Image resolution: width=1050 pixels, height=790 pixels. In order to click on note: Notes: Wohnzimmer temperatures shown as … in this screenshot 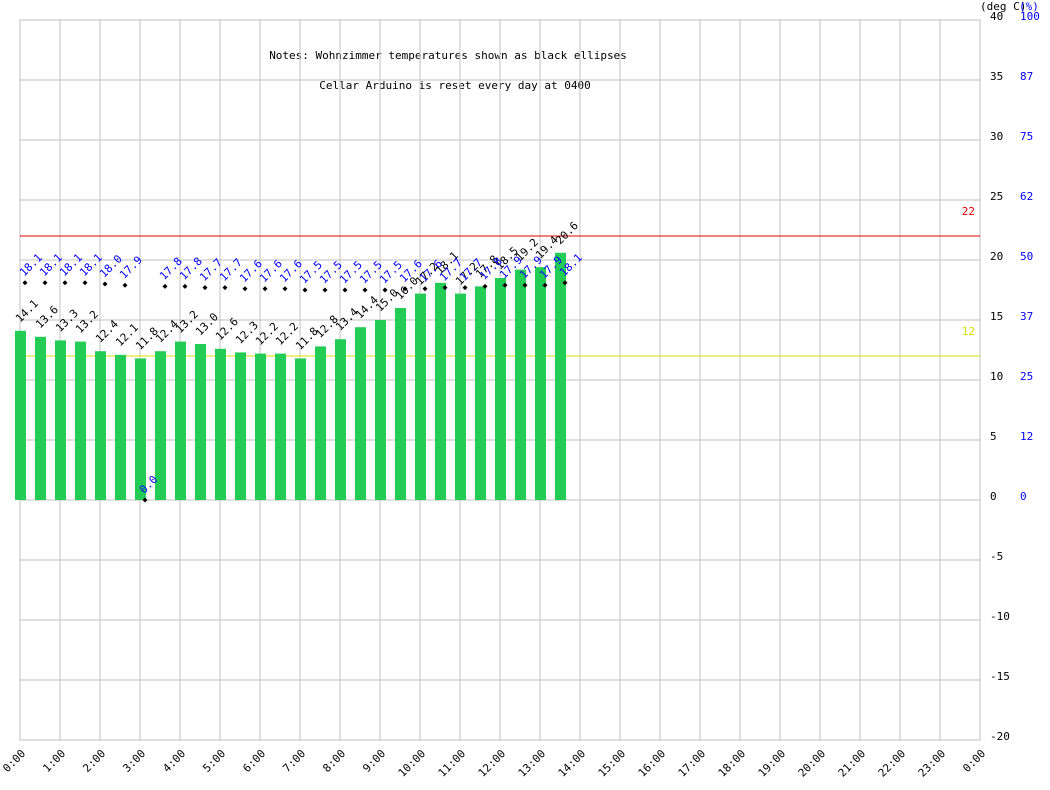, I will do `click(448, 55)`.